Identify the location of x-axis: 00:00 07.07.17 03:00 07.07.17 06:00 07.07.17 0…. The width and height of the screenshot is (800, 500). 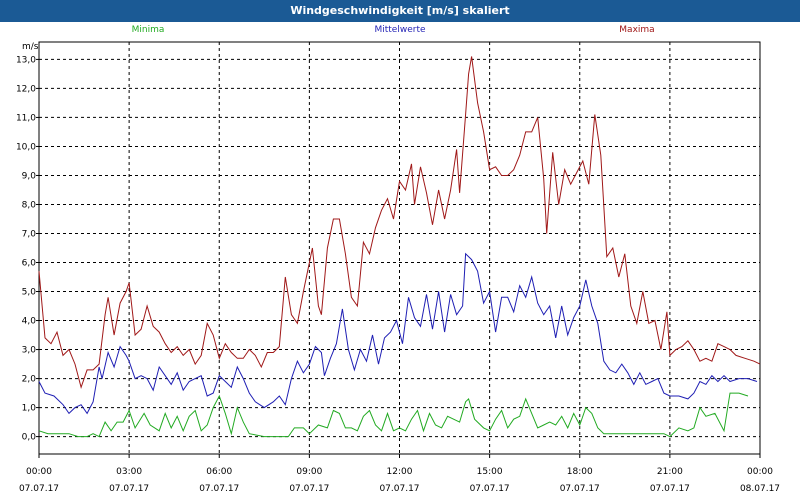
(399, 474).